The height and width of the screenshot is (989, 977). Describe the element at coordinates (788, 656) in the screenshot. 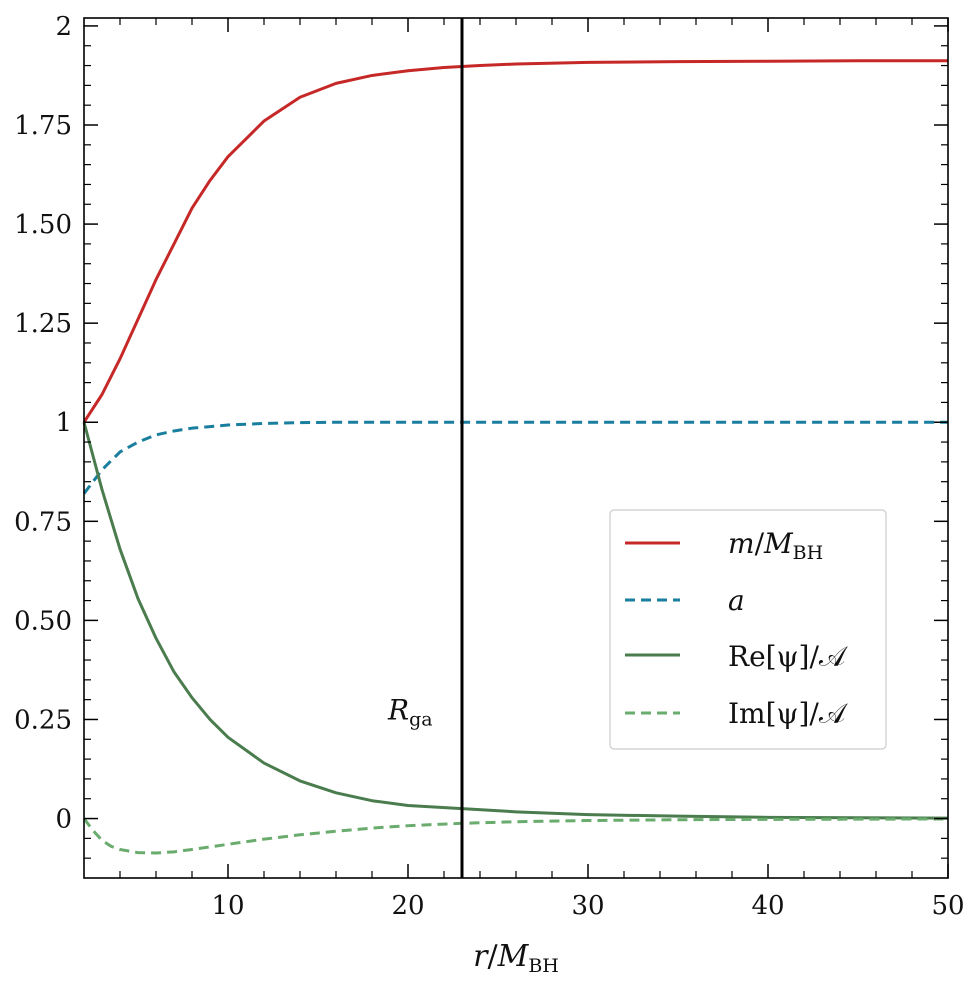

I see `legend-label-re: Re[ψ]/𝒜` at that location.